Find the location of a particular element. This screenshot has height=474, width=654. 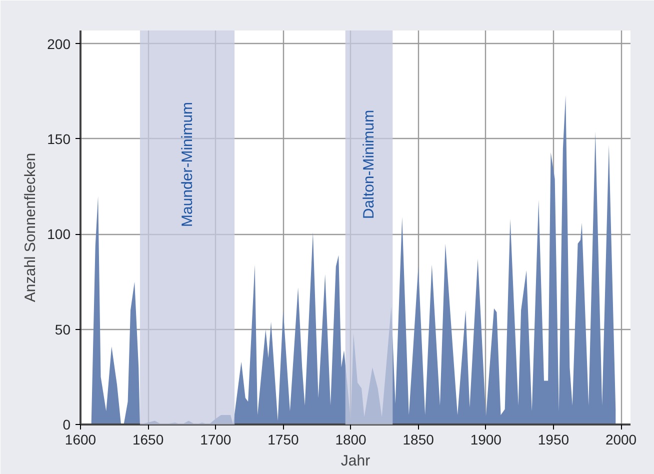

band-label: Maunder-Minimum is located at coordinates (187, 164).